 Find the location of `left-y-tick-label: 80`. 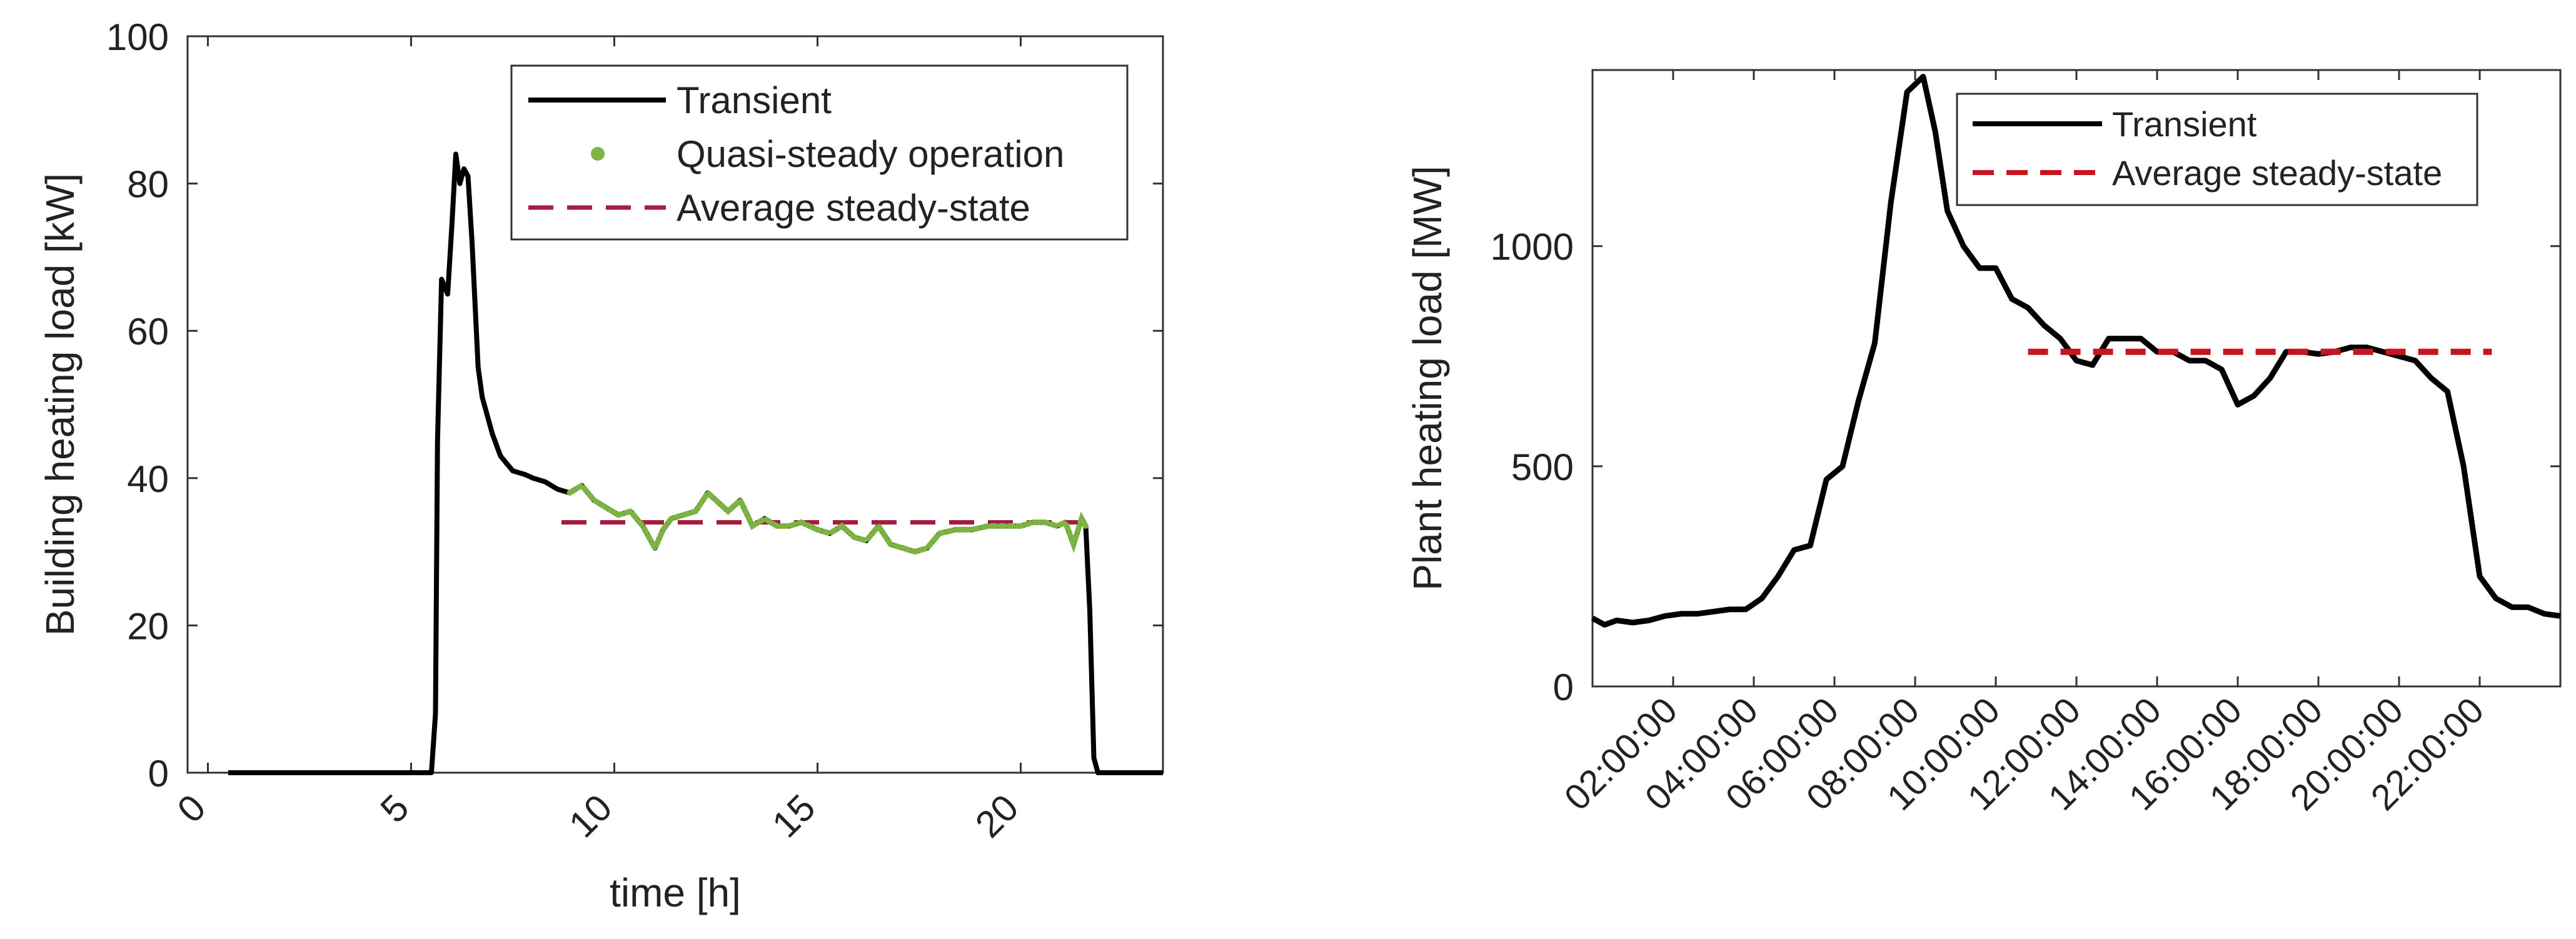

left-y-tick-label: 80 is located at coordinates (148, 185).